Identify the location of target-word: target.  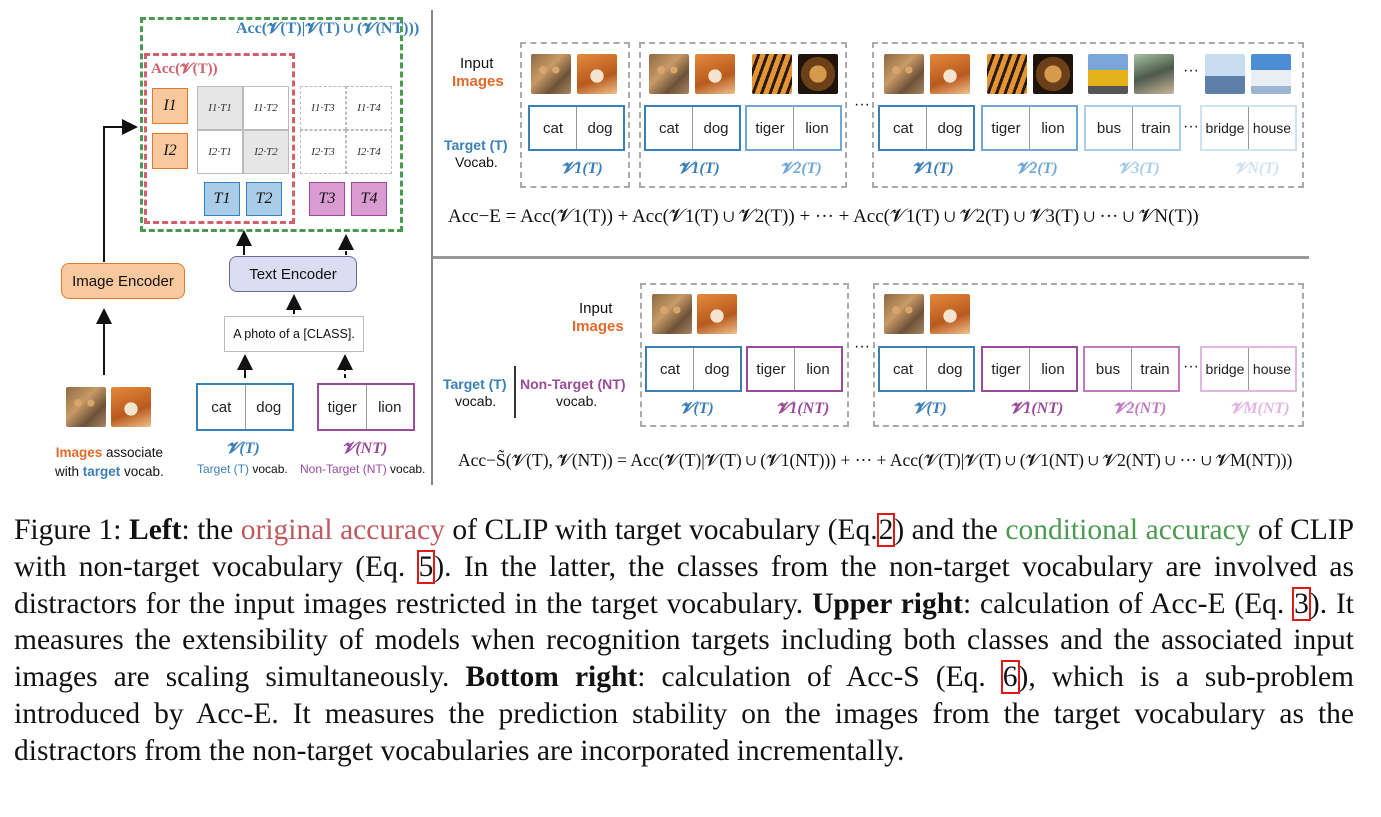
(101, 471).